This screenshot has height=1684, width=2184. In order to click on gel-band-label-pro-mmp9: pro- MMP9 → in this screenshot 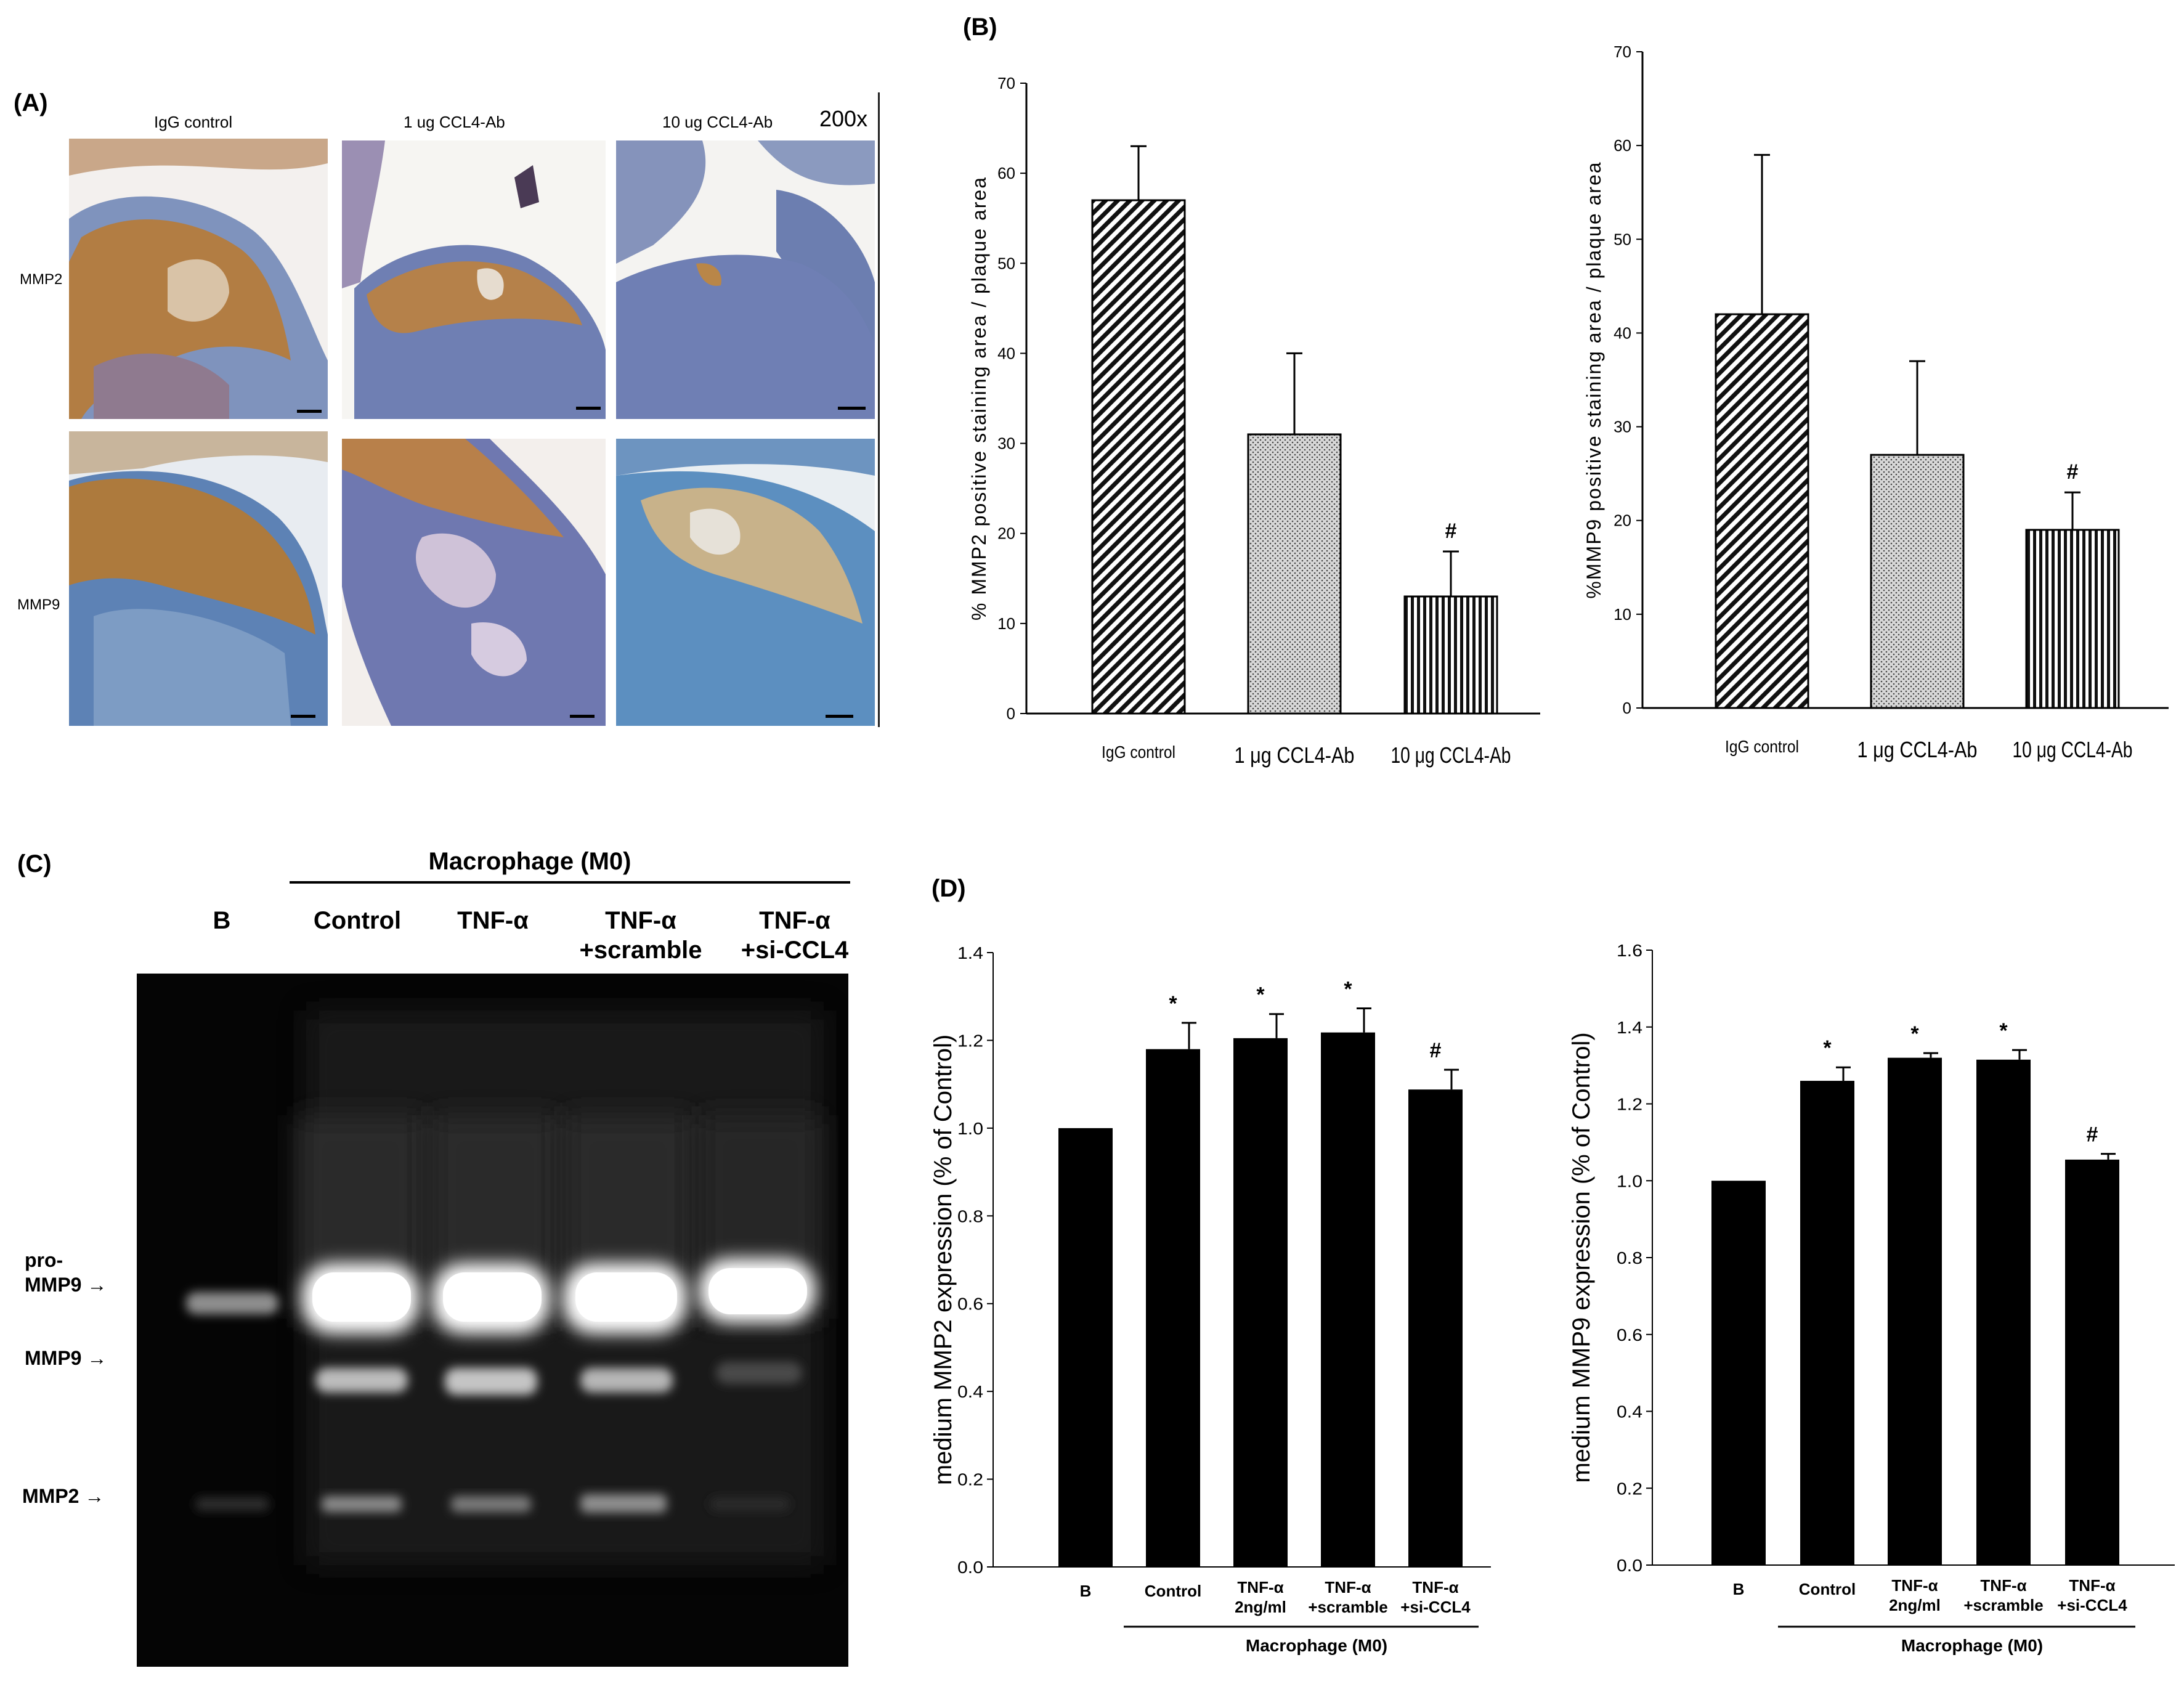, I will do `click(66, 1272)`.